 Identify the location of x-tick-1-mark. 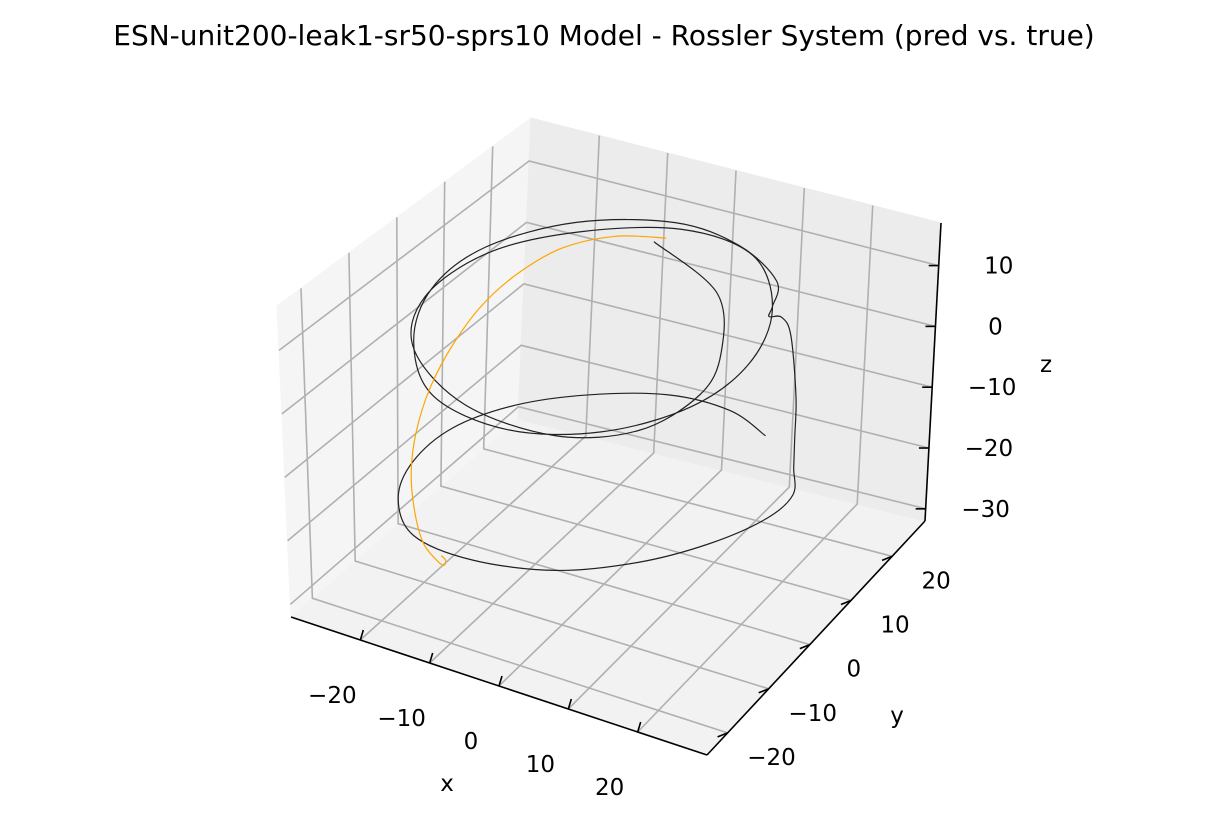
(431, 658).